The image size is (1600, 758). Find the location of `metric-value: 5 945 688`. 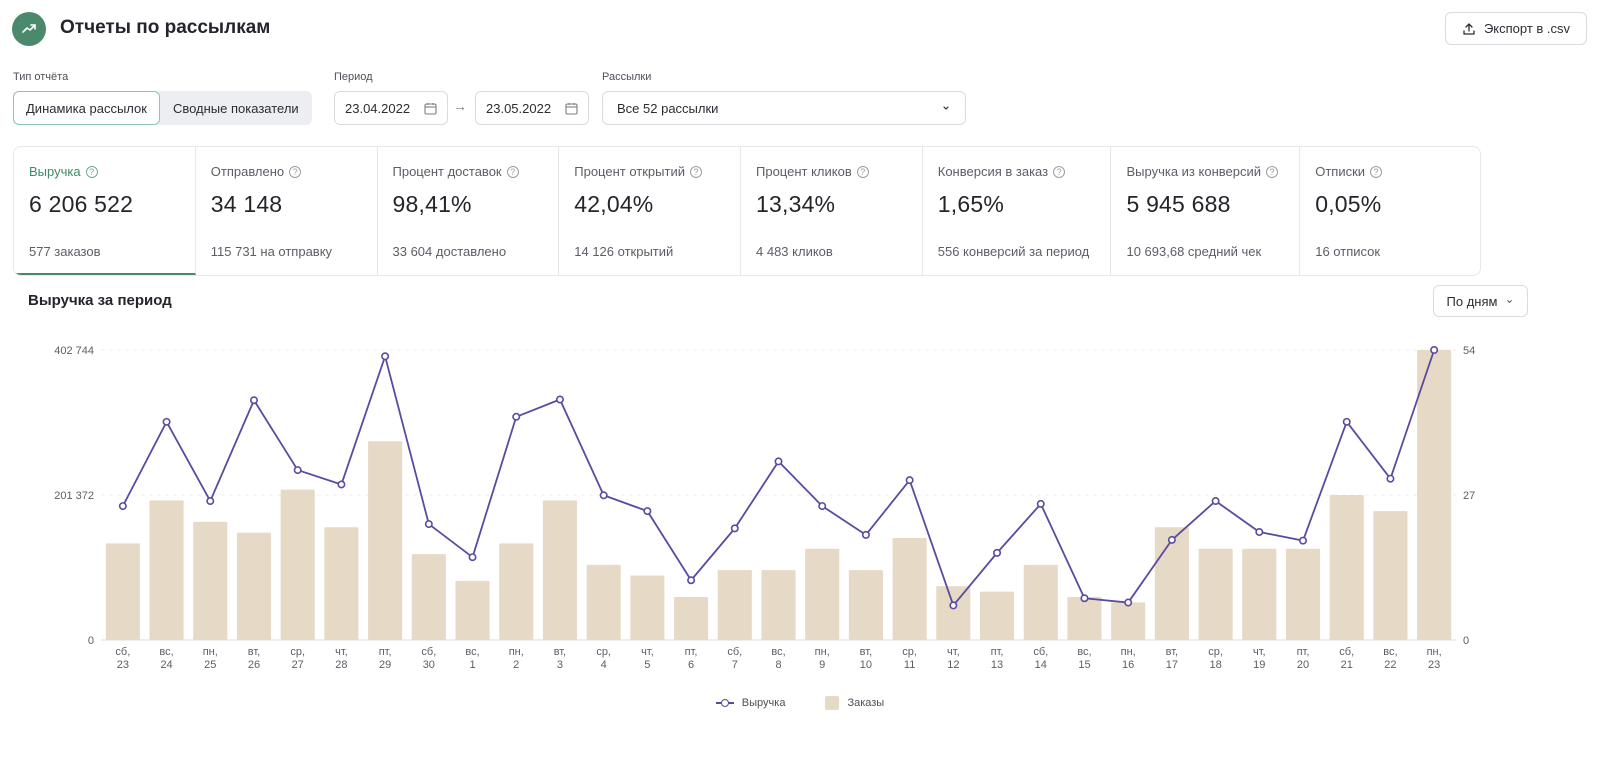

metric-value: 5 945 688 is located at coordinates (1178, 204).